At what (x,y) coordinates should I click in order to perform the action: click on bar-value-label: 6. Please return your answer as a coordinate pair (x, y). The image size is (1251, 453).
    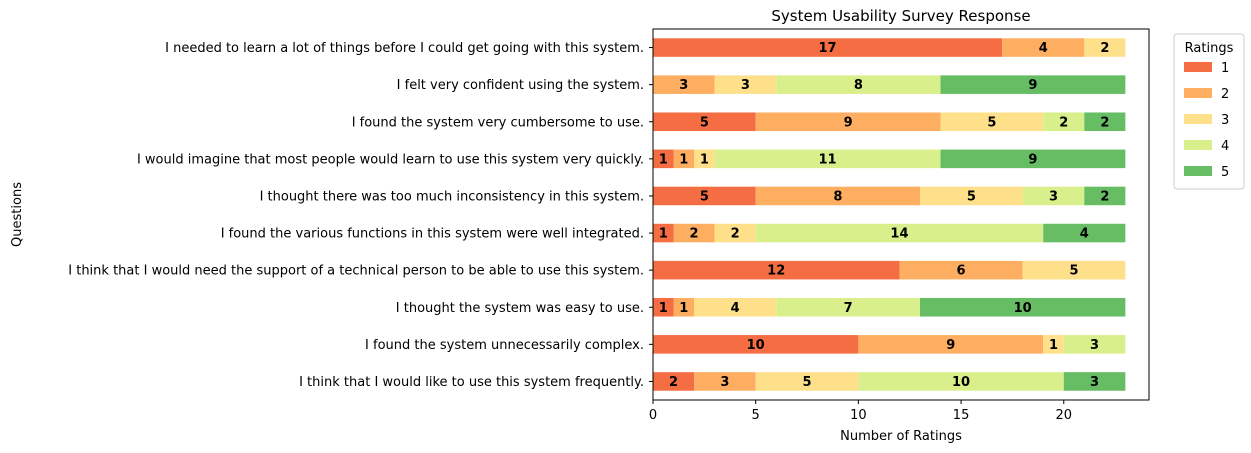
    Looking at the image, I should click on (961, 271).